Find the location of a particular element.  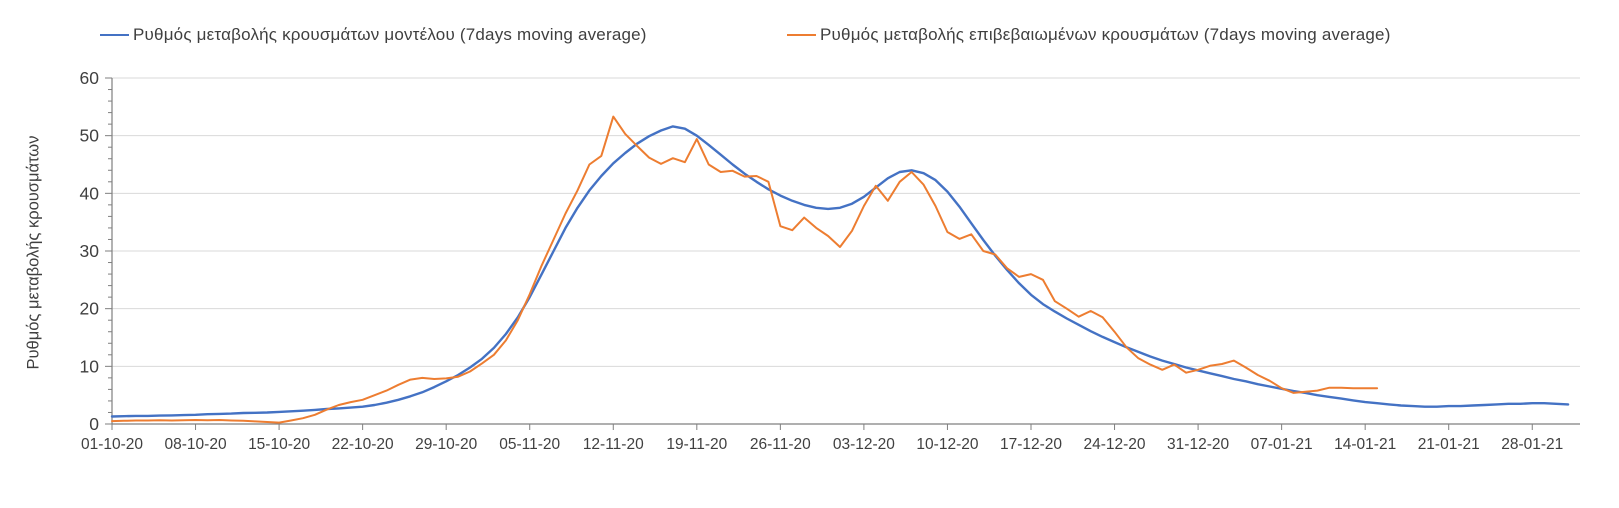

x-tick-label-08-10-20: 08-10-20 is located at coordinates (196, 444).